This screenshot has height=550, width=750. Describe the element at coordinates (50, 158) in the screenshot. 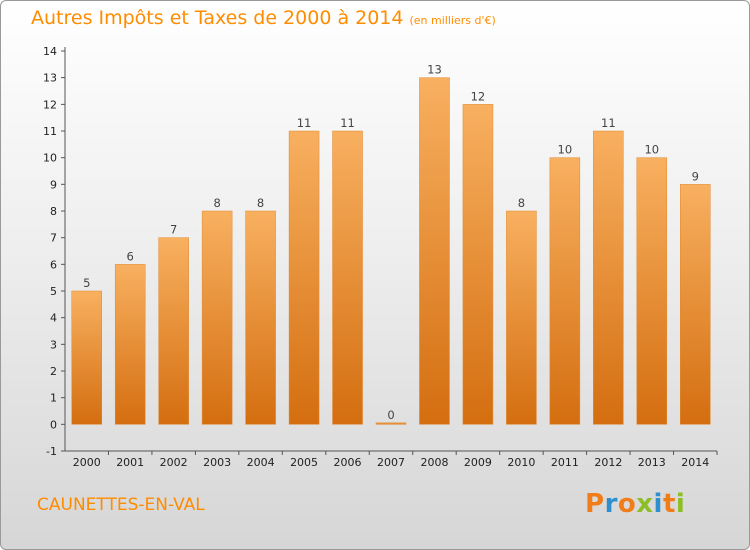

I see `y-tick-label: 10` at that location.